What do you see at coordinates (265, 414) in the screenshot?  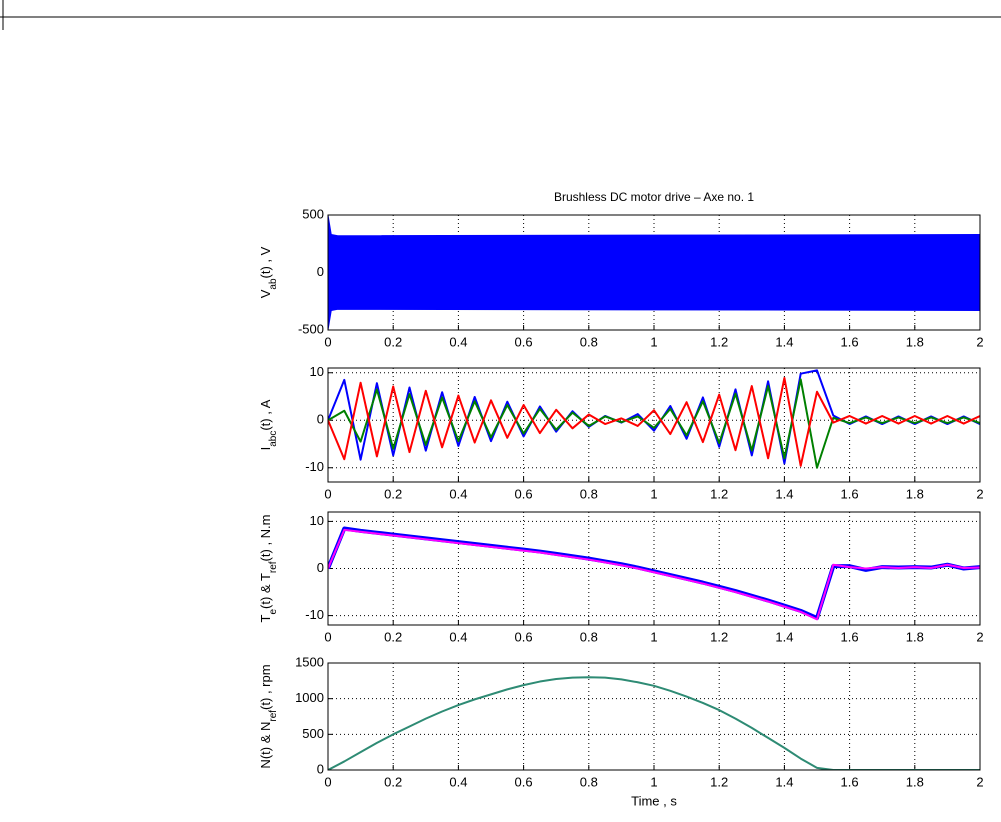 I see `label-part: (t) , A` at bounding box center [265, 414].